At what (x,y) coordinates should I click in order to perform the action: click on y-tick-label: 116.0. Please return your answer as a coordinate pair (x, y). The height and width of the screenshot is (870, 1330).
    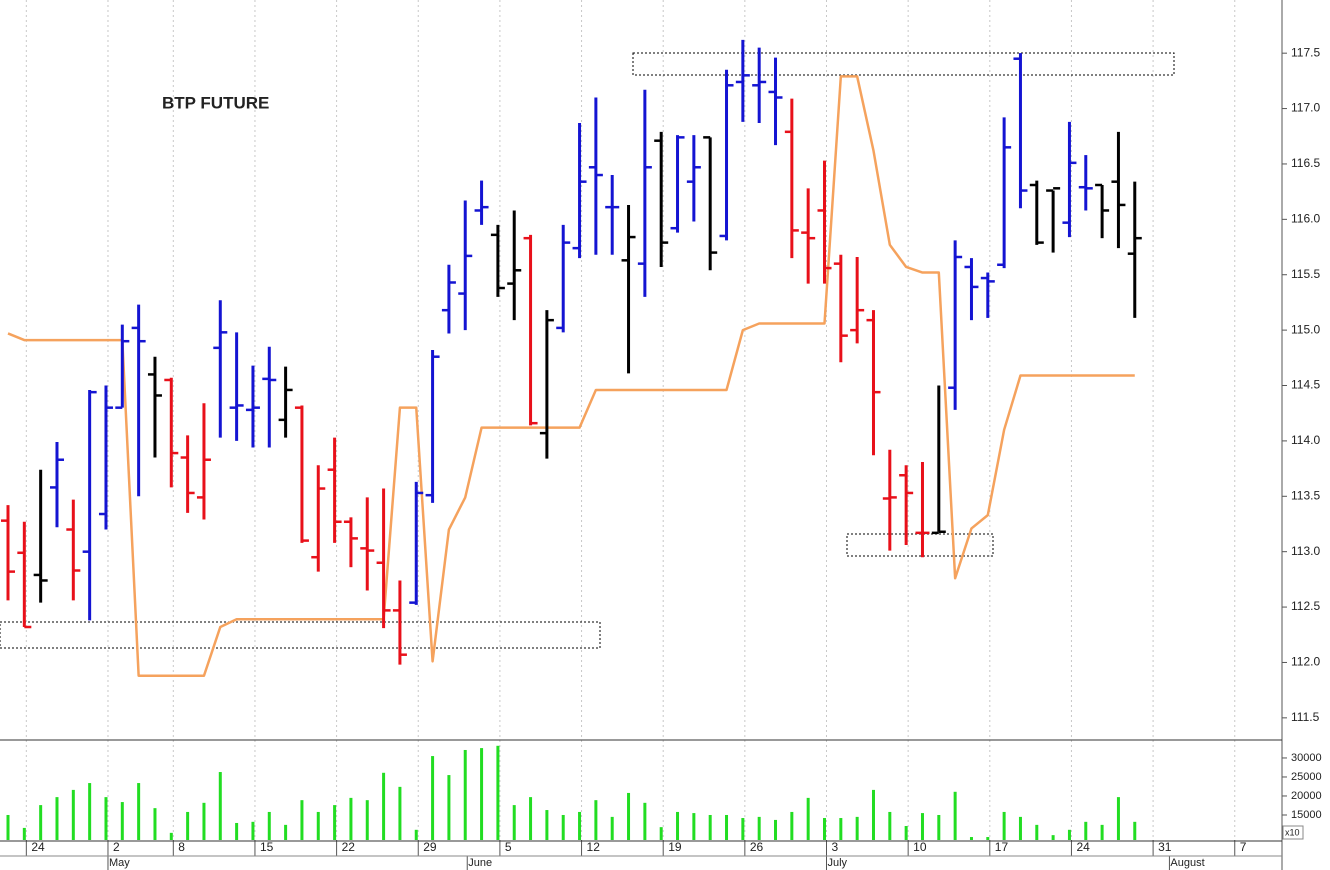
    Looking at the image, I should click on (1305, 219).